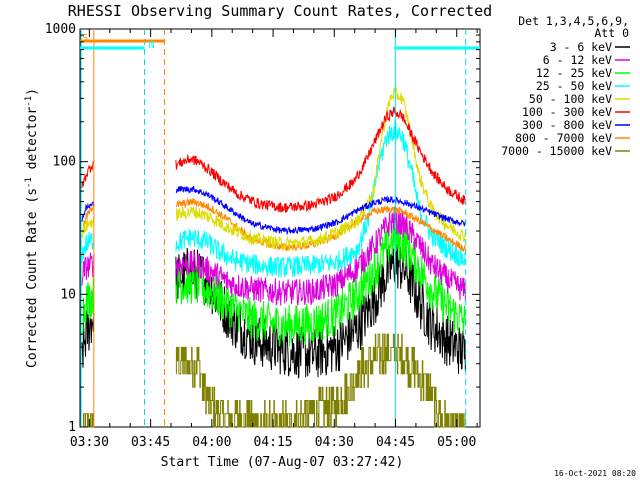 The height and width of the screenshot is (480, 640). What do you see at coordinates (85, 38) in the screenshot?
I see `saa-flag-label: S` at bounding box center [85, 38].